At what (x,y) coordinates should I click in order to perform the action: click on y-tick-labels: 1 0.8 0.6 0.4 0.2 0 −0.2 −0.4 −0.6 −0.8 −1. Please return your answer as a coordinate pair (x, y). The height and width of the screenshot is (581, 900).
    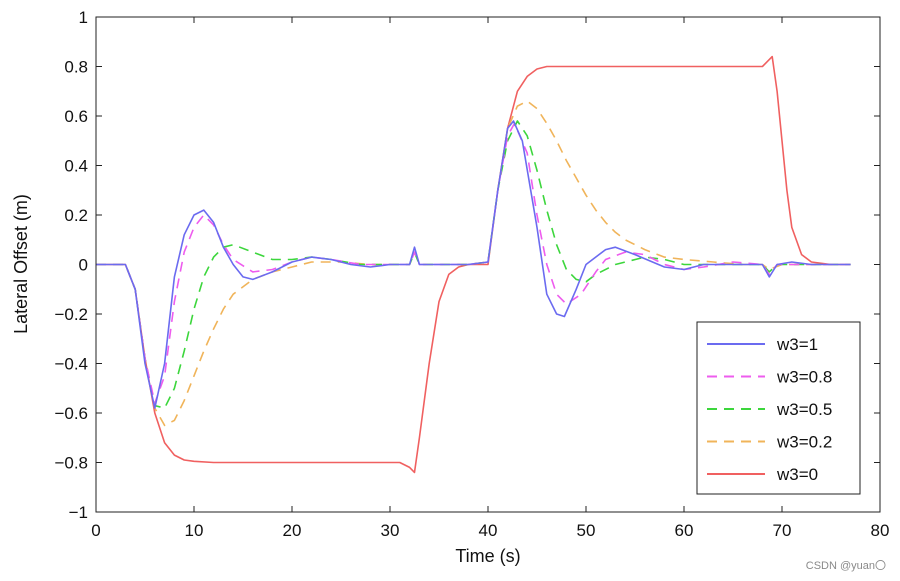
    Looking at the image, I should click on (71, 265).